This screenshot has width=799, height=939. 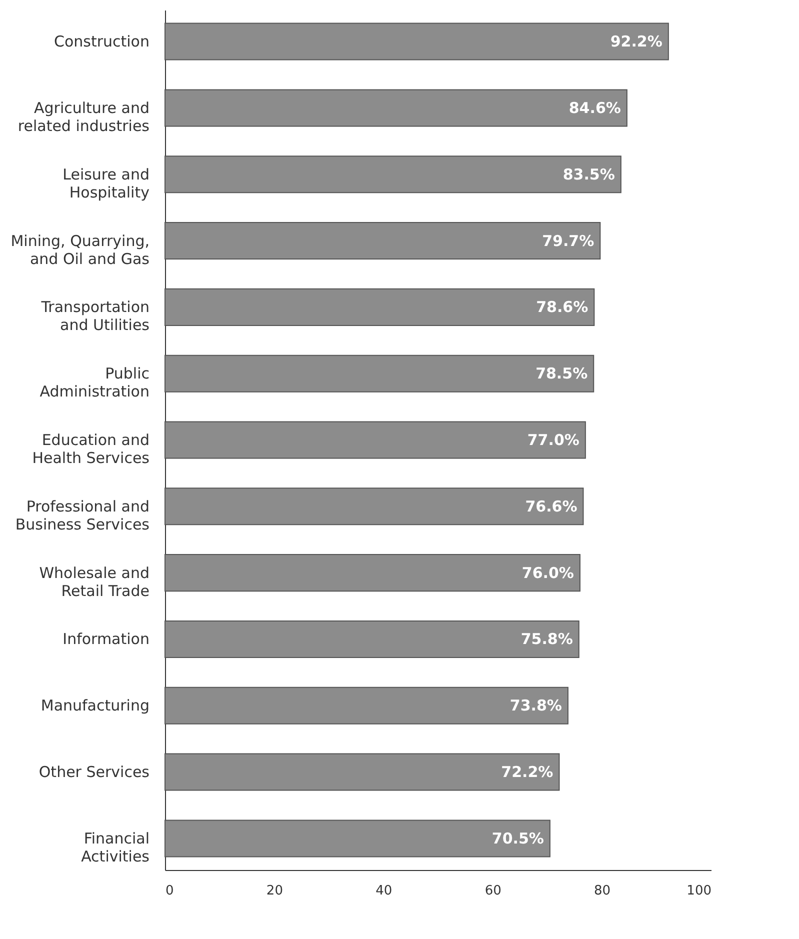 What do you see at coordinates (548, 573) in the screenshot?
I see `data-label: 76.0%` at bounding box center [548, 573].